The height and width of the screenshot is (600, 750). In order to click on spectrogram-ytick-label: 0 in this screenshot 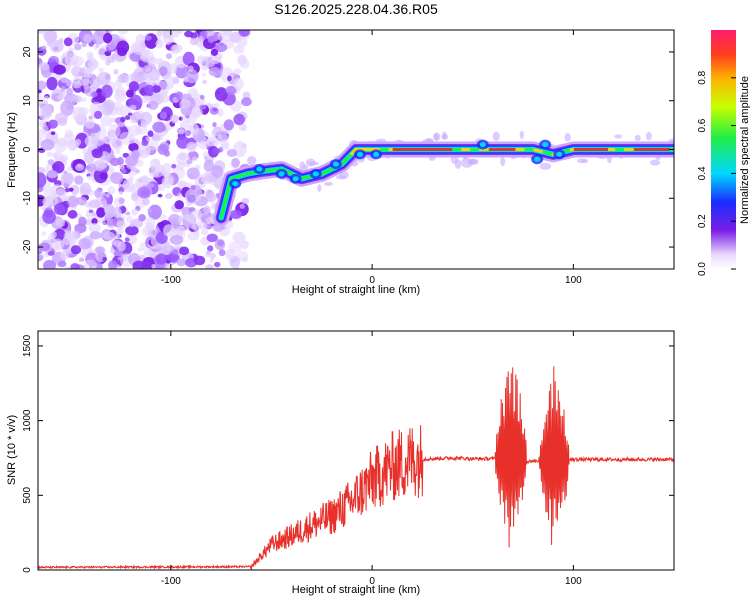, I will do `click(27, 149)`.